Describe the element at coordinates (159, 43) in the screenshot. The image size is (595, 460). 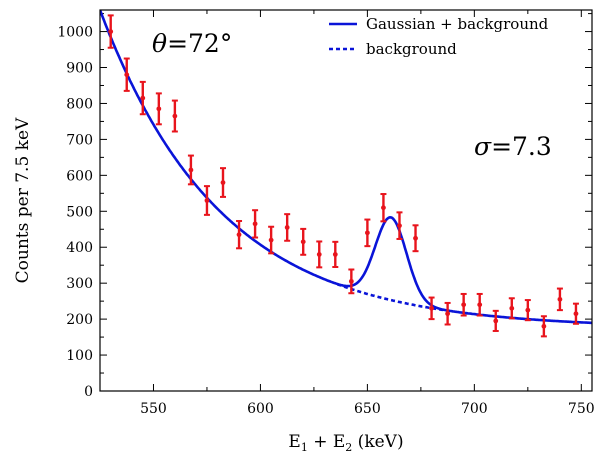
I see `theta-symbol: θ` at that location.